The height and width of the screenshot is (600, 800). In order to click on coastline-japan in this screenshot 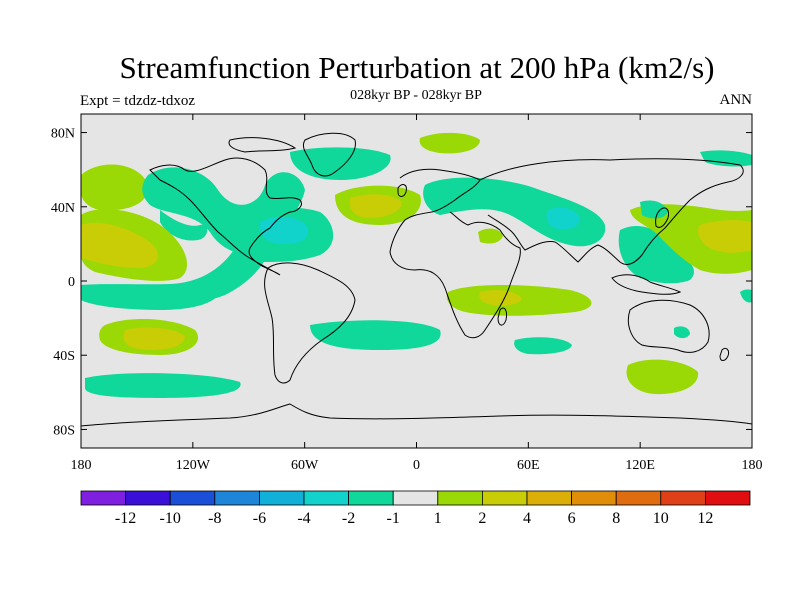, I will do `click(662, 217)`.